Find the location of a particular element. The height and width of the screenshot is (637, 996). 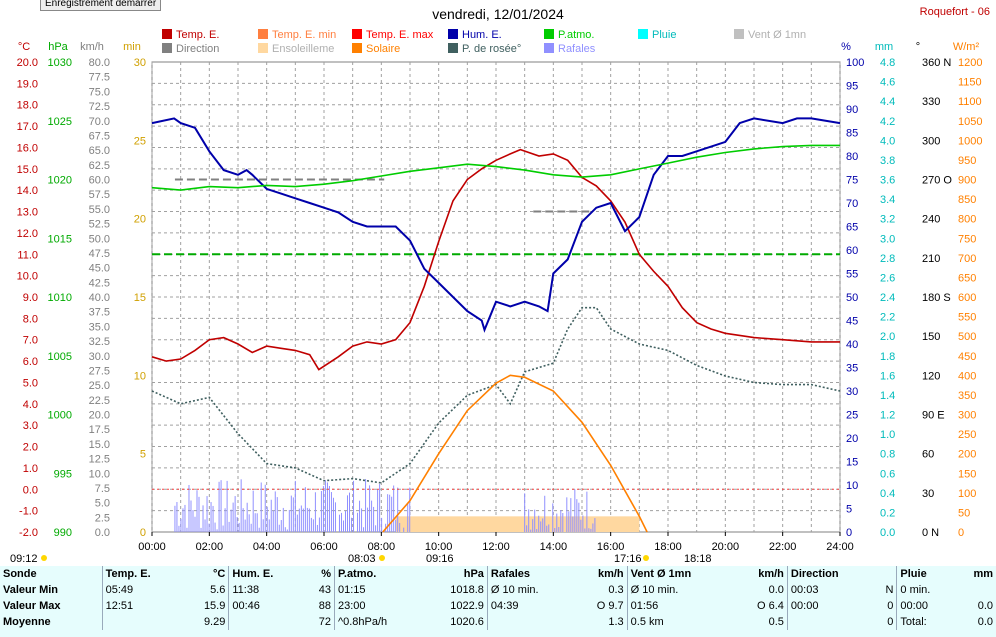

y-tick-label: 90 E is located at coordinates (933, 416).